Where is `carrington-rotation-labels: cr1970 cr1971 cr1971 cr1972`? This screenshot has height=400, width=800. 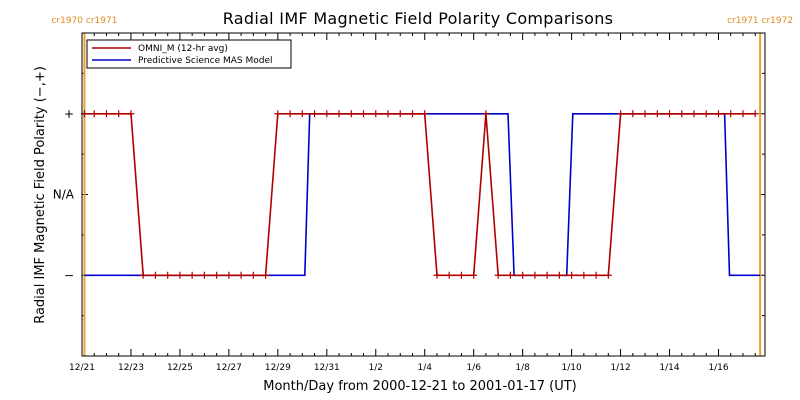 carrington-rotation-labels: cr1970 cr1971 cr1971 cr1972 is located at coordinates (422, 21).